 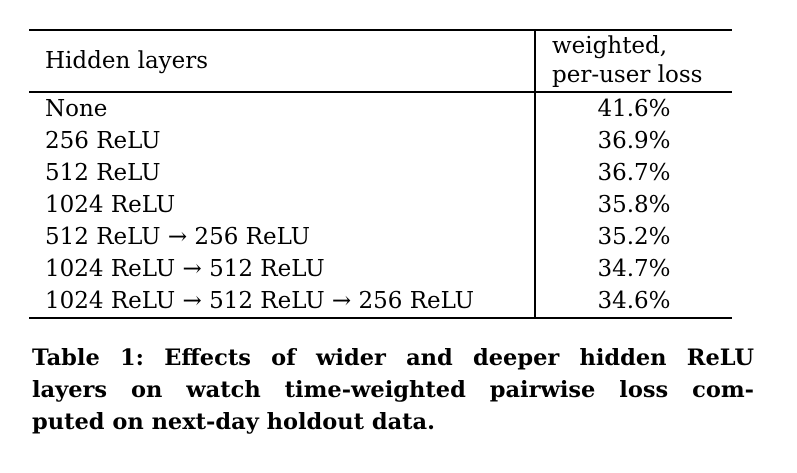 I want to click on cell-loss: 36.9%, so click(x=634, y=141).